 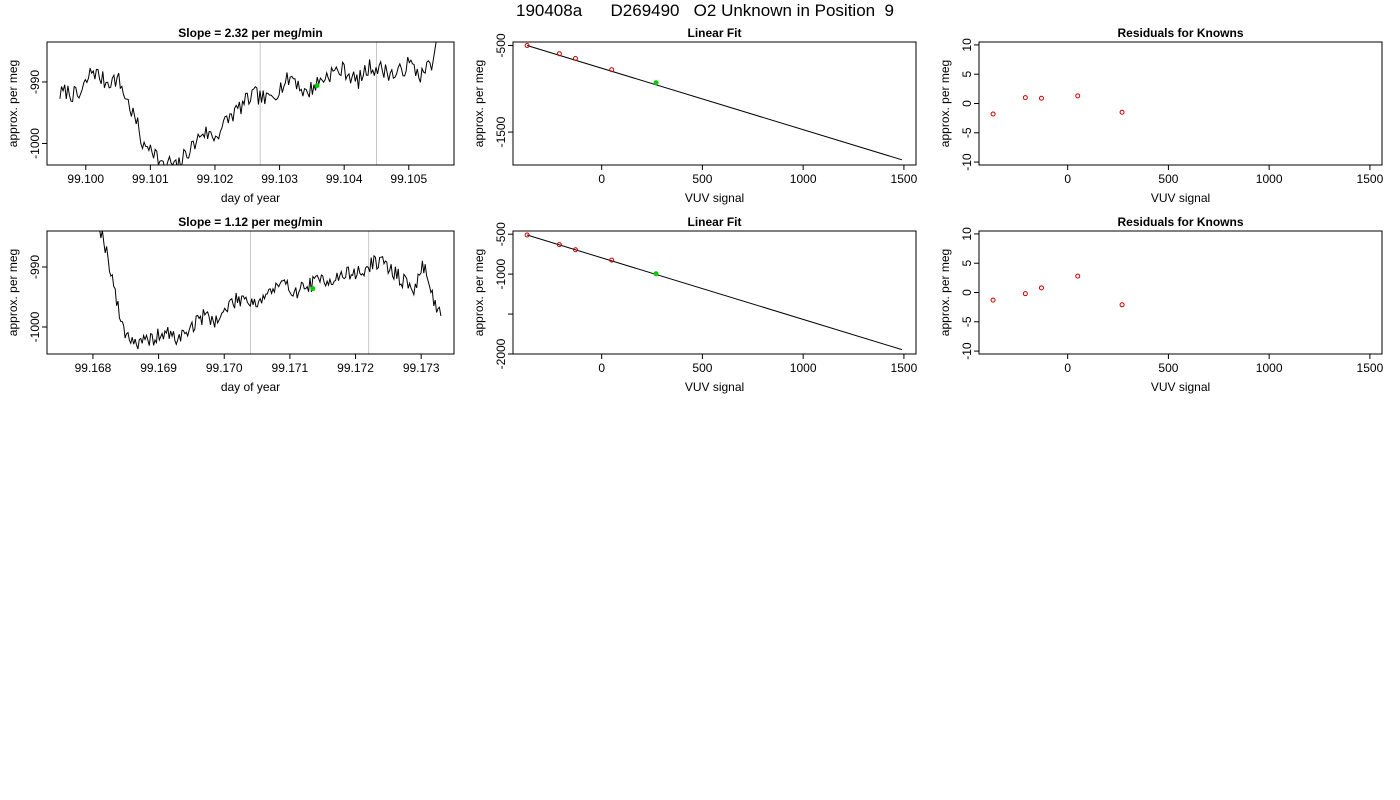 I want to click on x-tick-label: 99.173, so click(x=421, y=368).